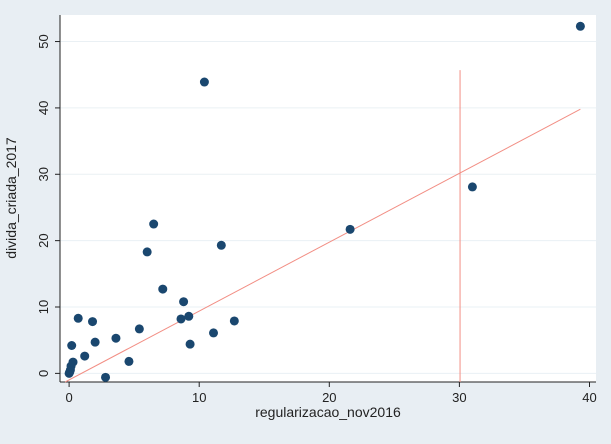 The height and width of the screenshot is (444, 611). Describe the element at coordinates (328, 412) in the screenshot. I see `x-axis-title: regularizacao_nov2016` at that location.